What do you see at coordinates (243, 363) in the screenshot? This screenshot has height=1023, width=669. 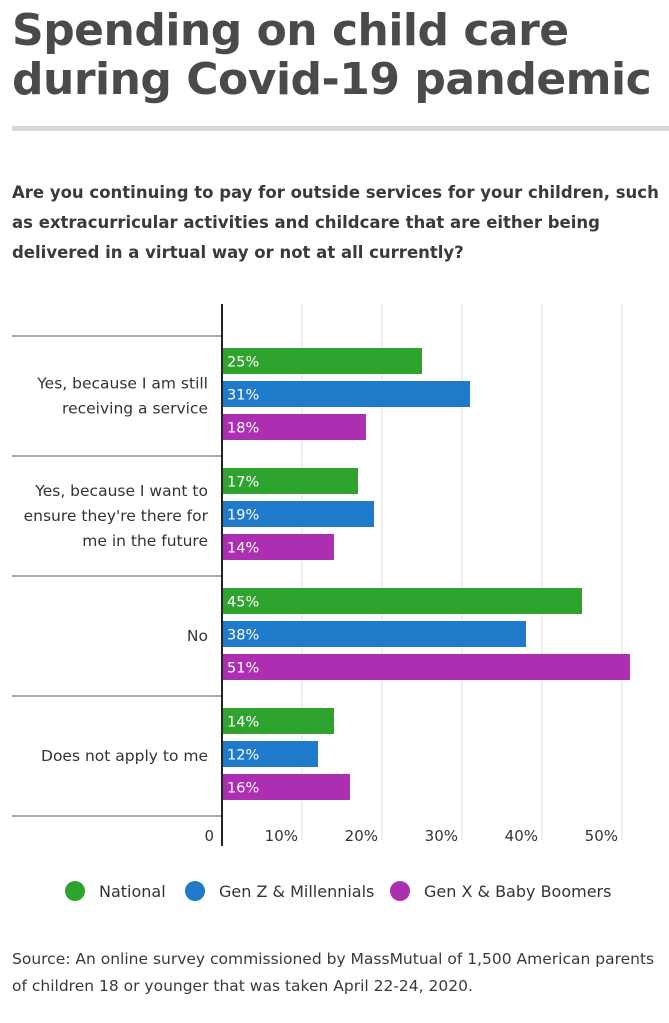 I see `bar-data-label: 25%` at bounding box center [243, 363].